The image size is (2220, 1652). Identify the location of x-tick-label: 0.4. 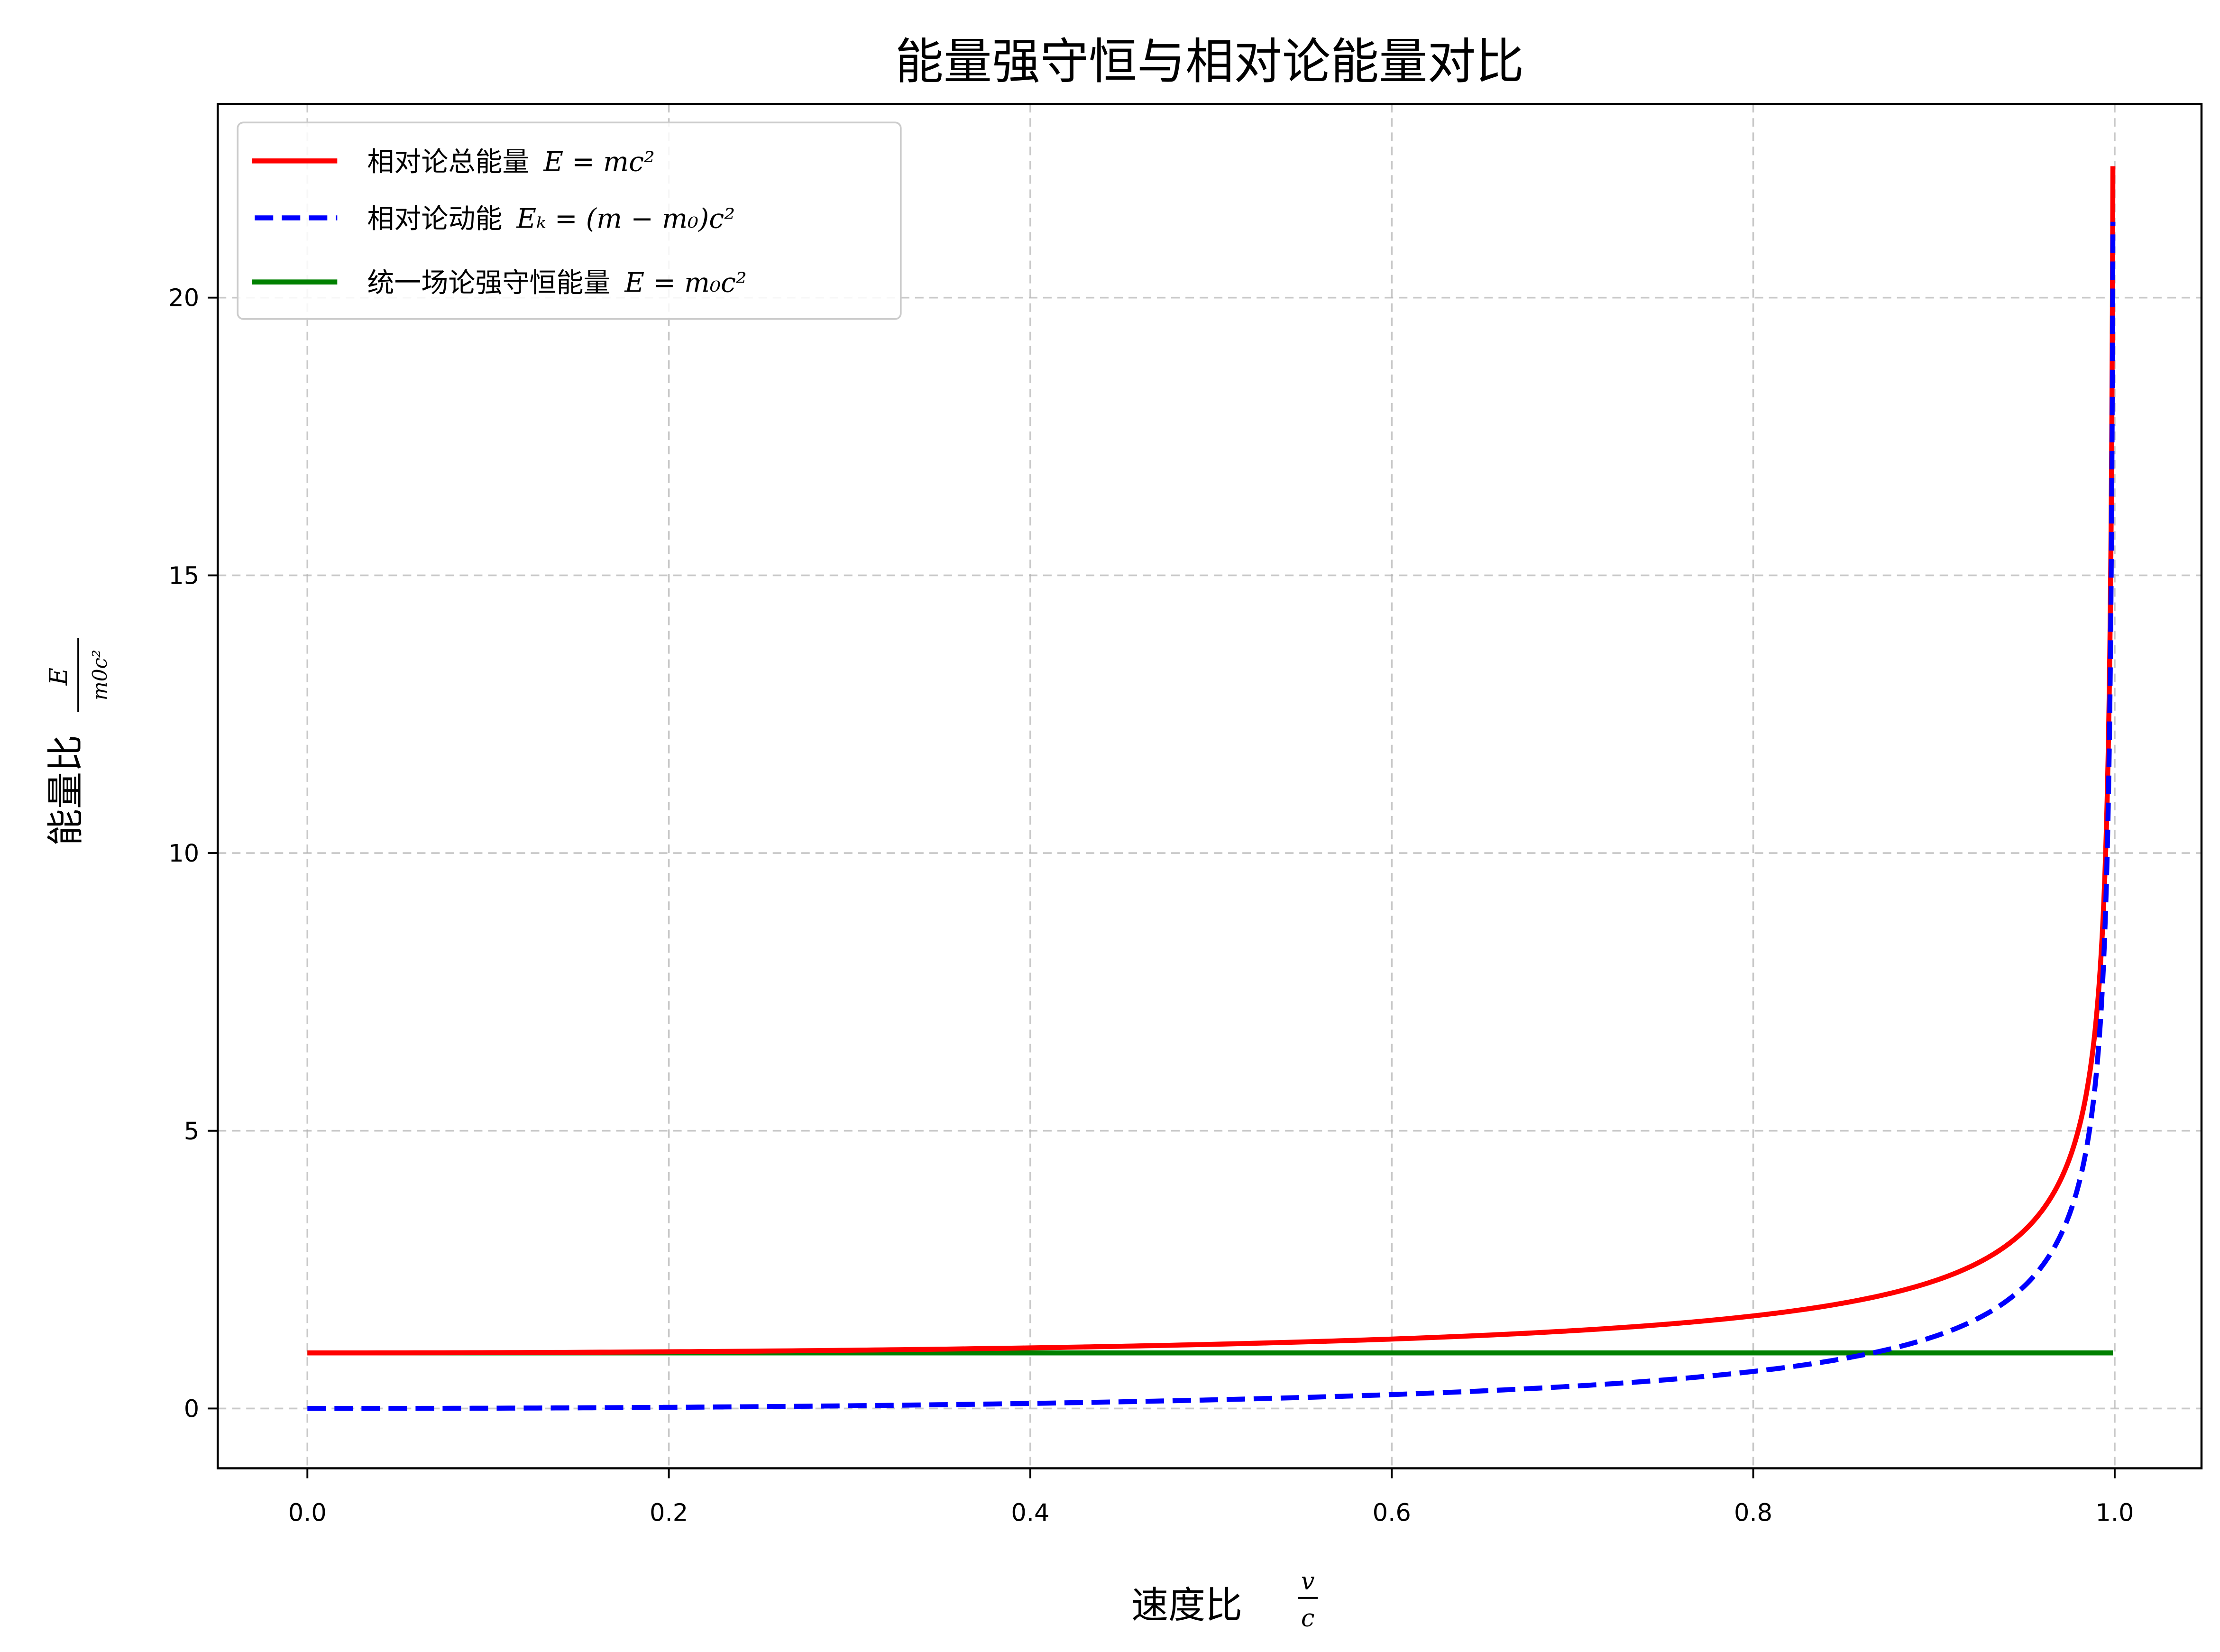
(1030, 1513).